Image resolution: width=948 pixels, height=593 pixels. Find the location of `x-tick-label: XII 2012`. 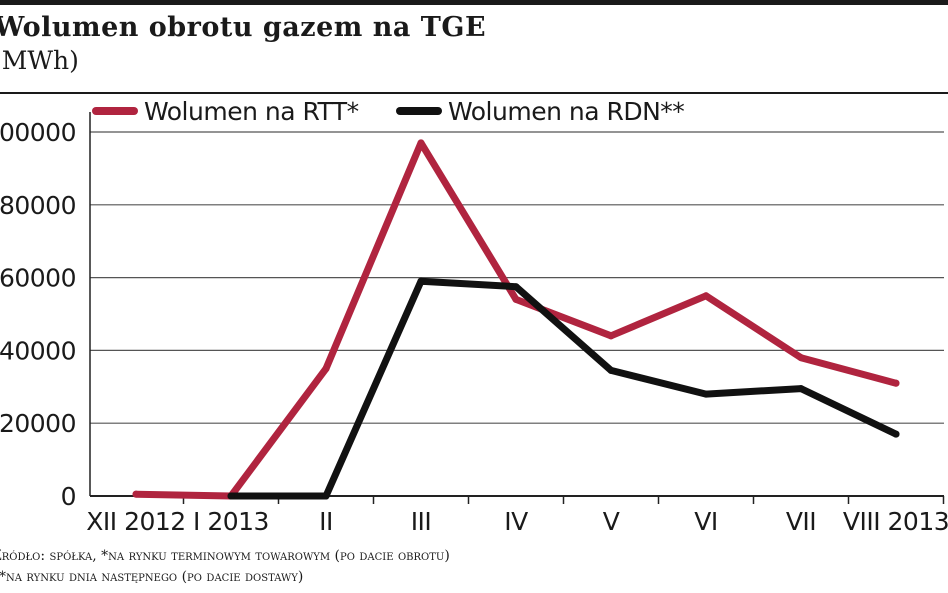

x-tick-label: XII 2012 is located at coordinates (135, 521).